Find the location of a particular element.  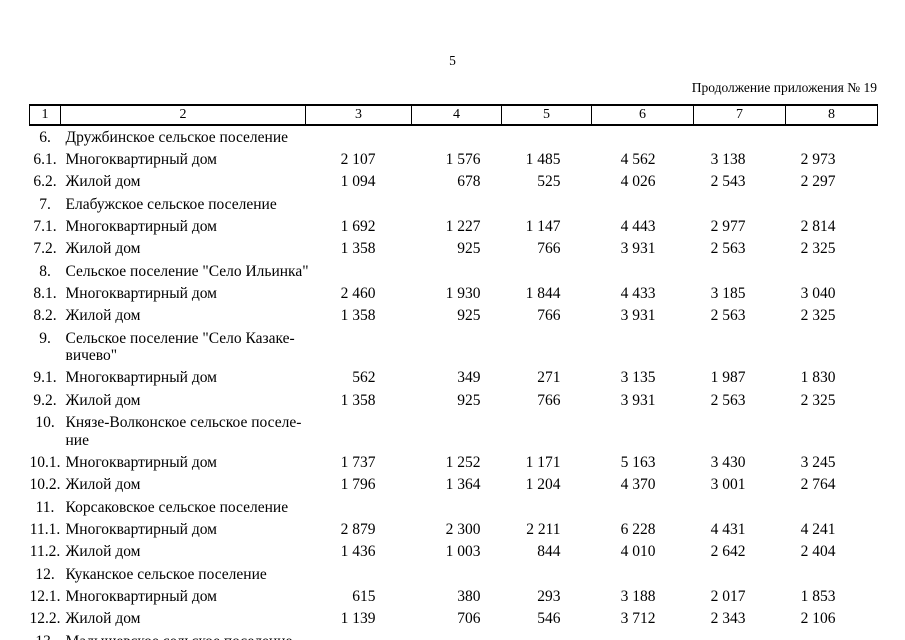

row-label-text: Малышевское сельское поселение is located at coordinates (179, 636).